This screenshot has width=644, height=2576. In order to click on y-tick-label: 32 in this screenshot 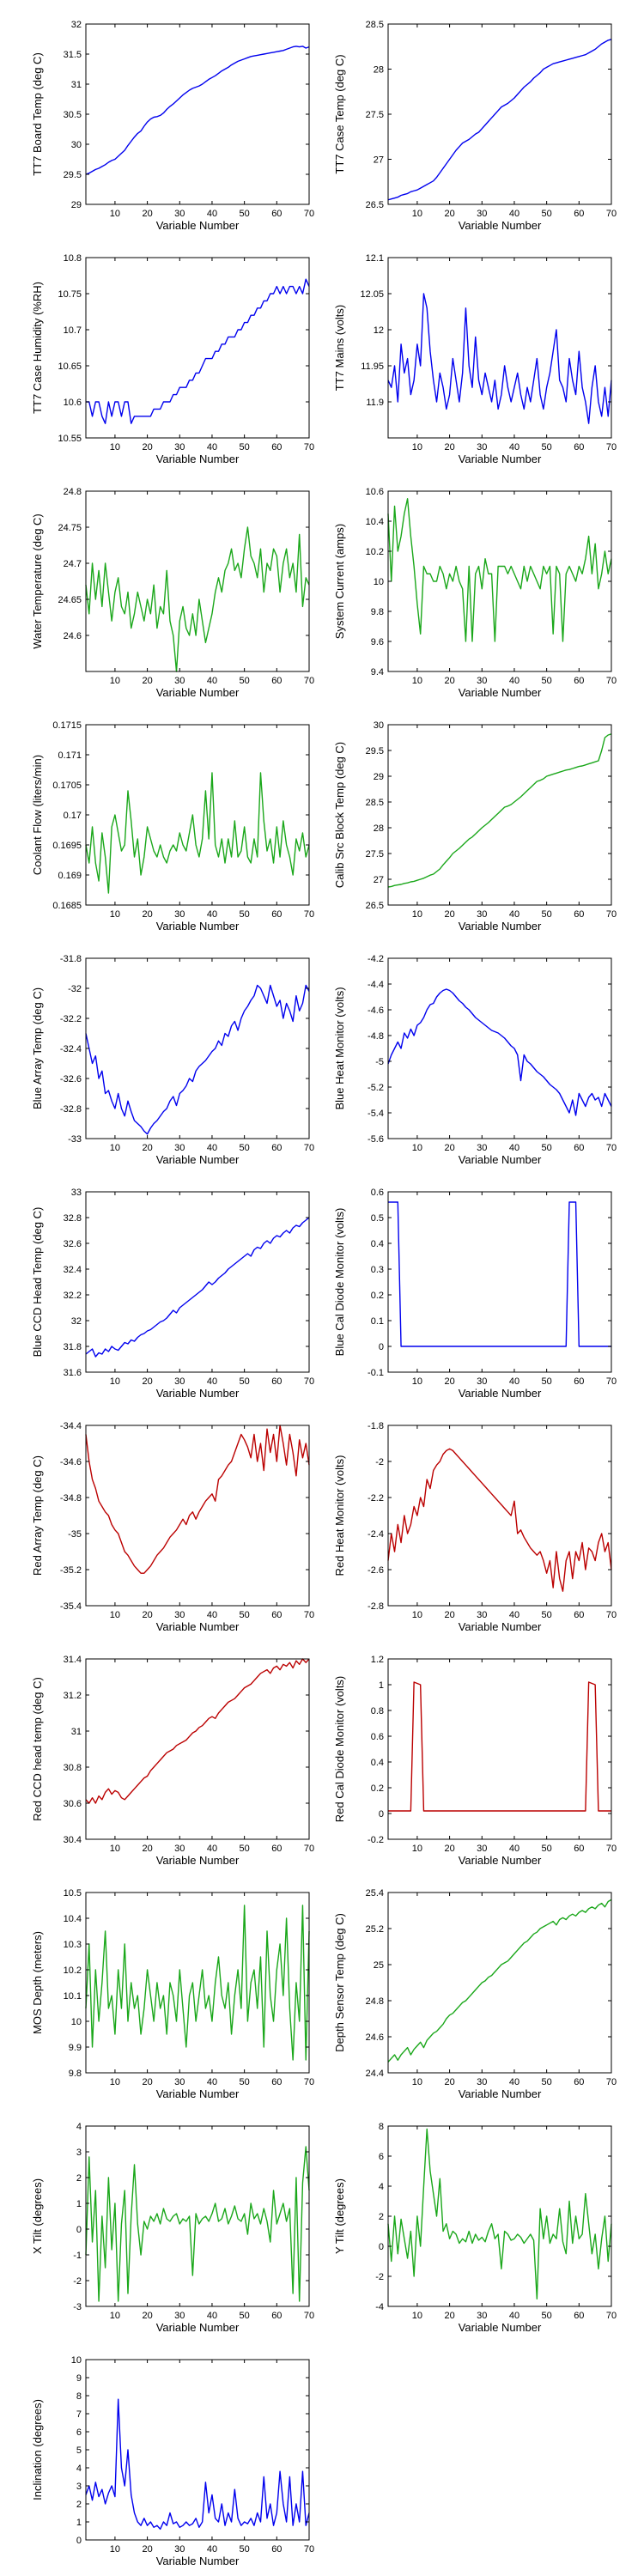, I will do `click(77, 25)`.